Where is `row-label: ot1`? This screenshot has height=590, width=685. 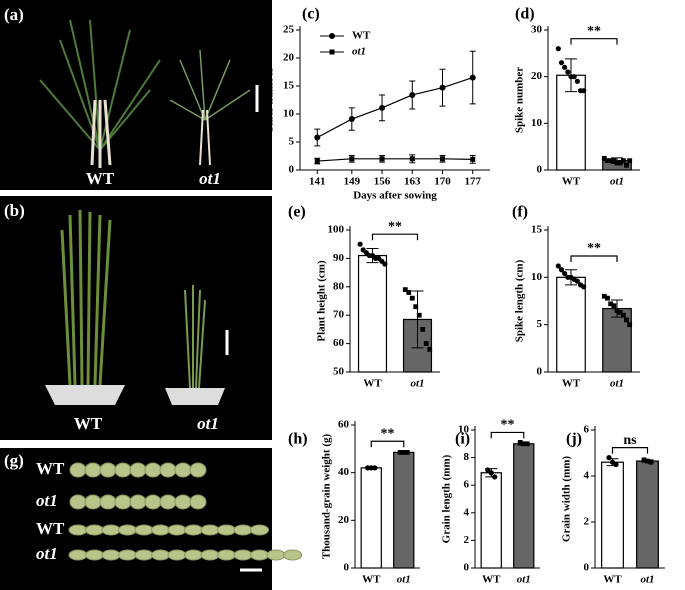 row-label: ot1 is located at coordinates (47, 500).